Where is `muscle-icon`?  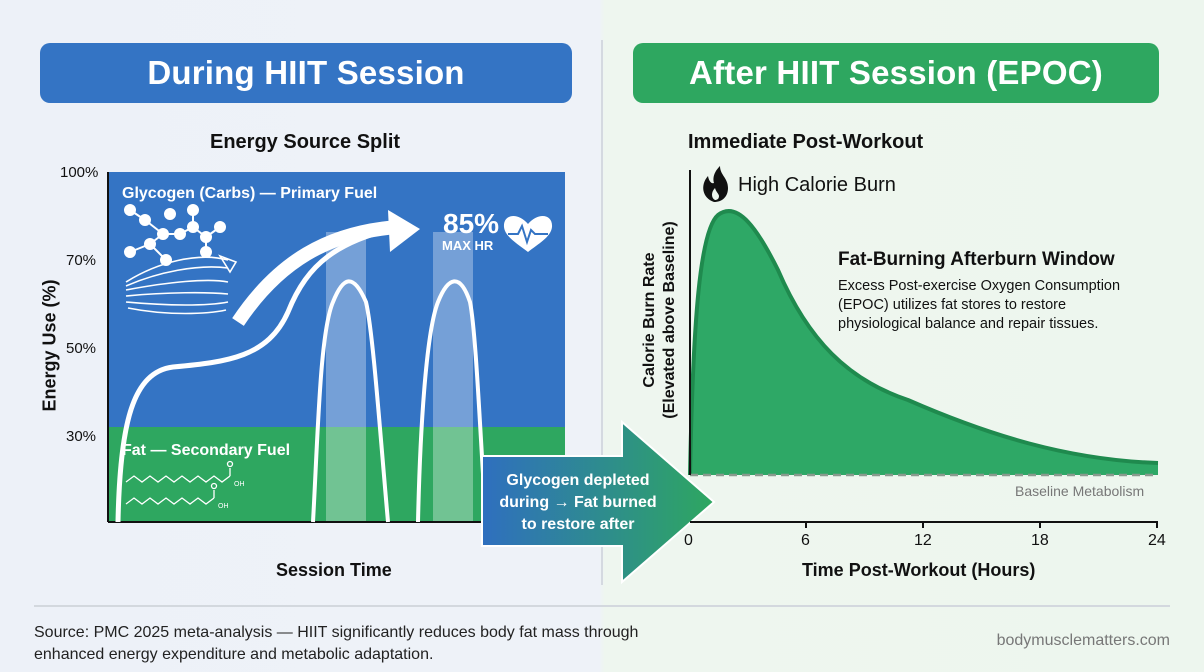
muscle-icon is located at coordinates (181, 284).